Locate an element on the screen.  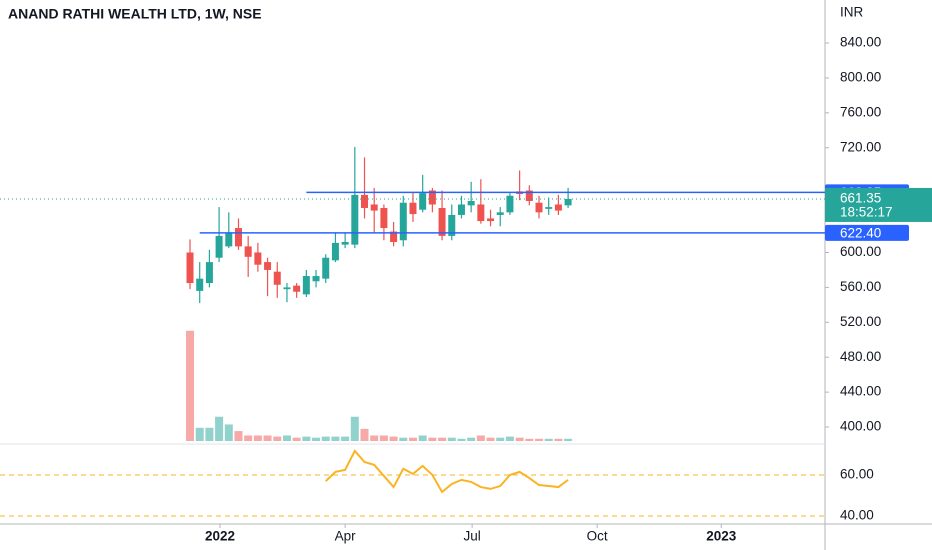
last-price-box is located at coordinates (878, 204).